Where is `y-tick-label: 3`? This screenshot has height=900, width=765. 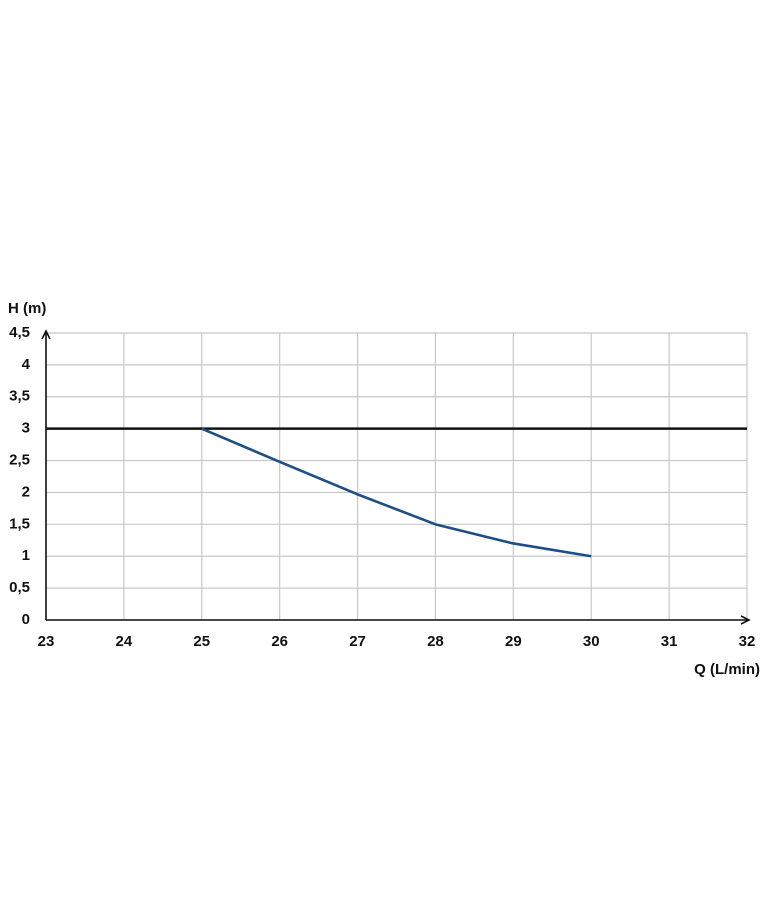
y-tick-label: 3 is located at coordinates (26, 428).